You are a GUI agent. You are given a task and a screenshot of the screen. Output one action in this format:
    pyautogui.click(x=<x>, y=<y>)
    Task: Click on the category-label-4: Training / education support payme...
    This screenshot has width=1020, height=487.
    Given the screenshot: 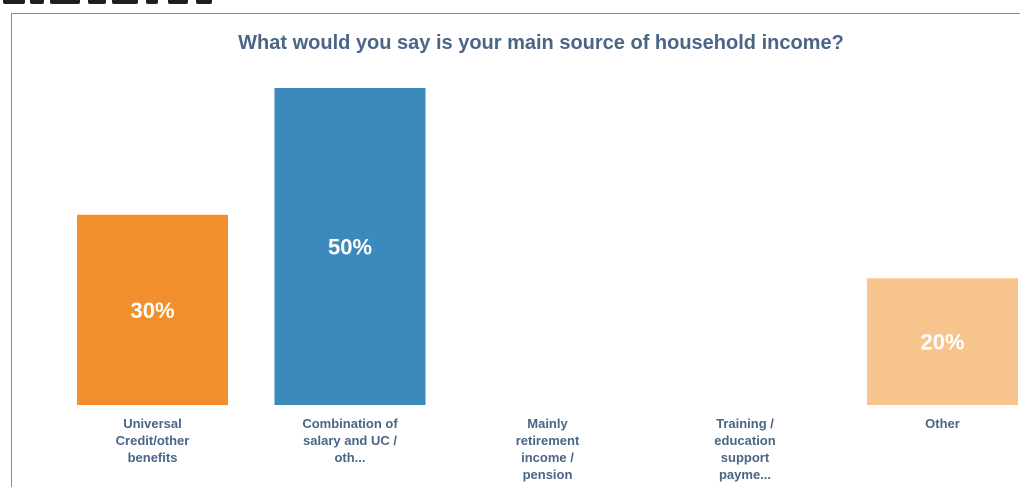 What is the action you would take?
    pyautogui.click(x=745, y=449)
    